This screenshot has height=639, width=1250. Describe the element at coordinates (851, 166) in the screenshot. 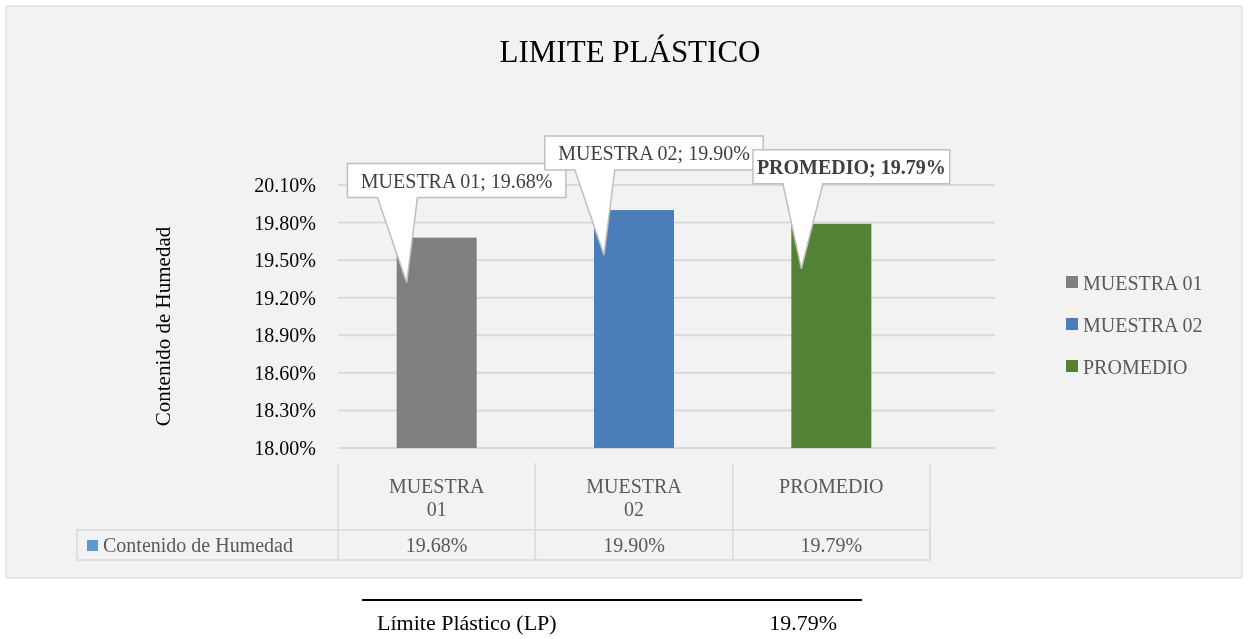

I see `annotation: PROMEDIO; 19.79%` at that location.